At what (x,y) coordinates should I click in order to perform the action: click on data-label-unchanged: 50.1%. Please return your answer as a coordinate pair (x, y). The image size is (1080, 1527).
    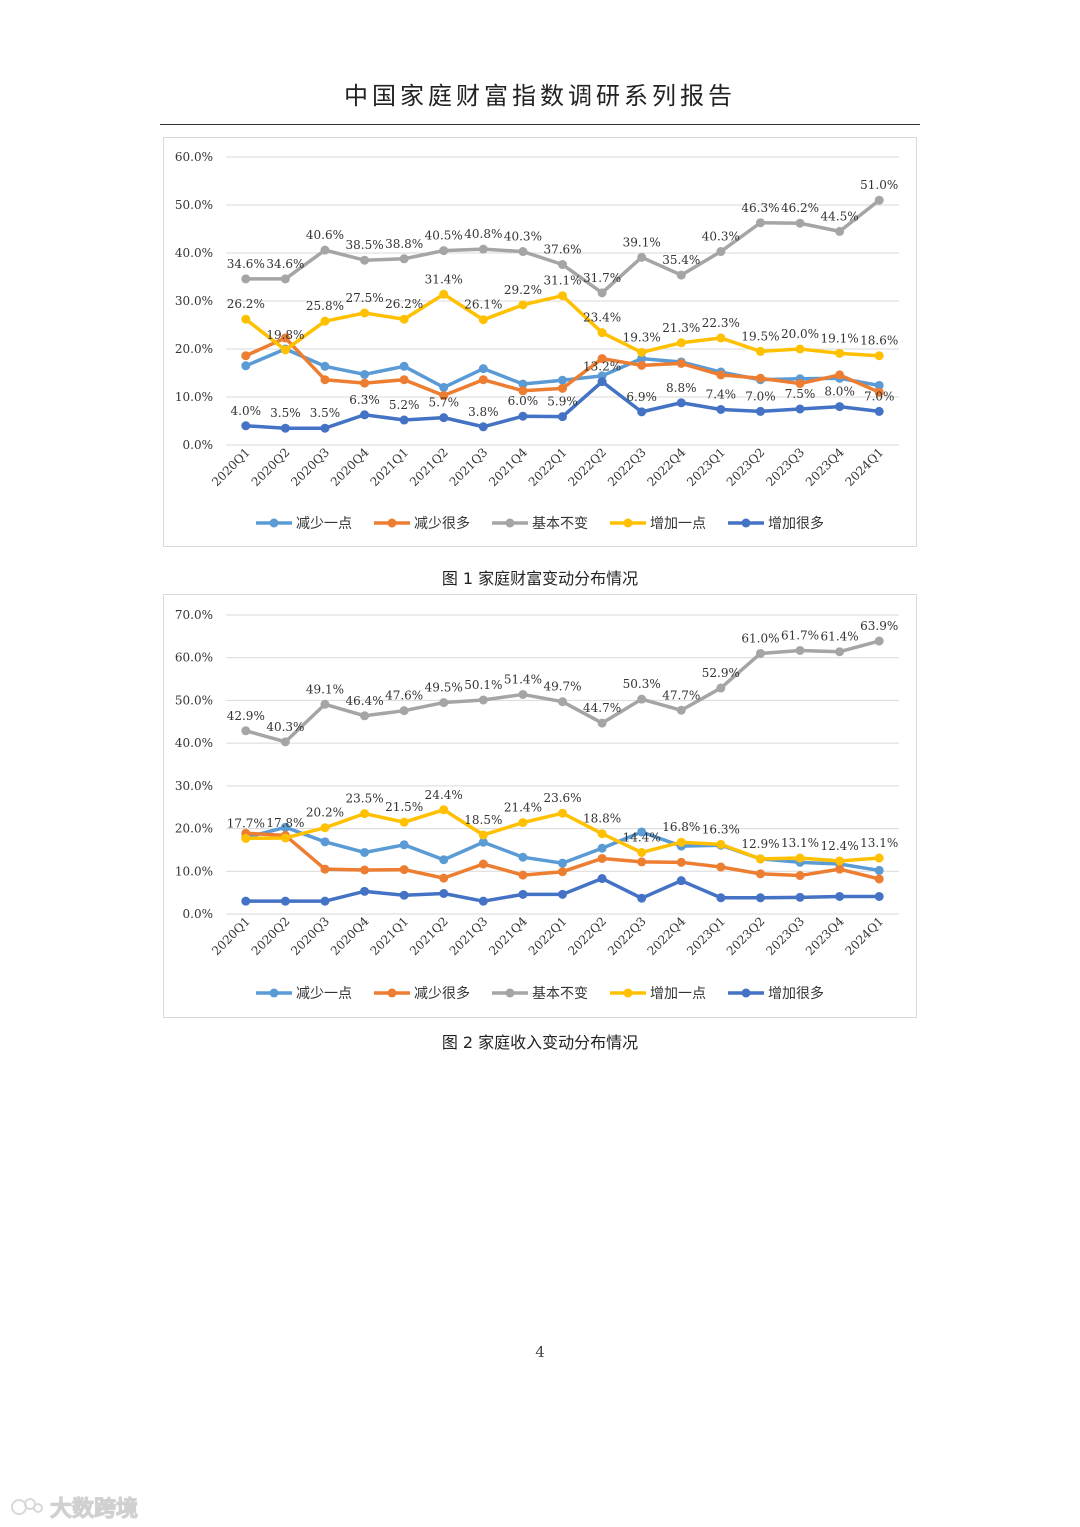
    Looking at the image, I should click on (483, 685).